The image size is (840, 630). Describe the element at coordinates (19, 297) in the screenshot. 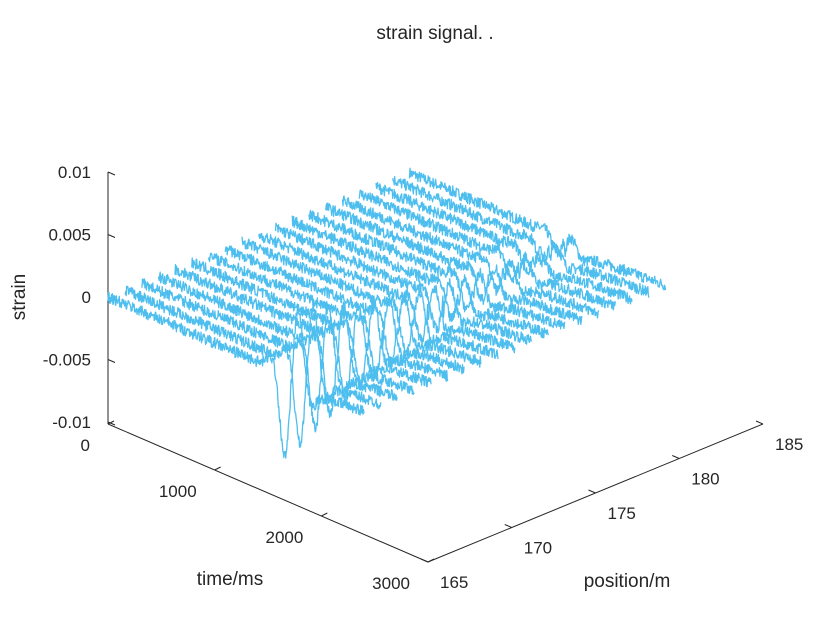

I see `z-axis-label: strain` at that location.